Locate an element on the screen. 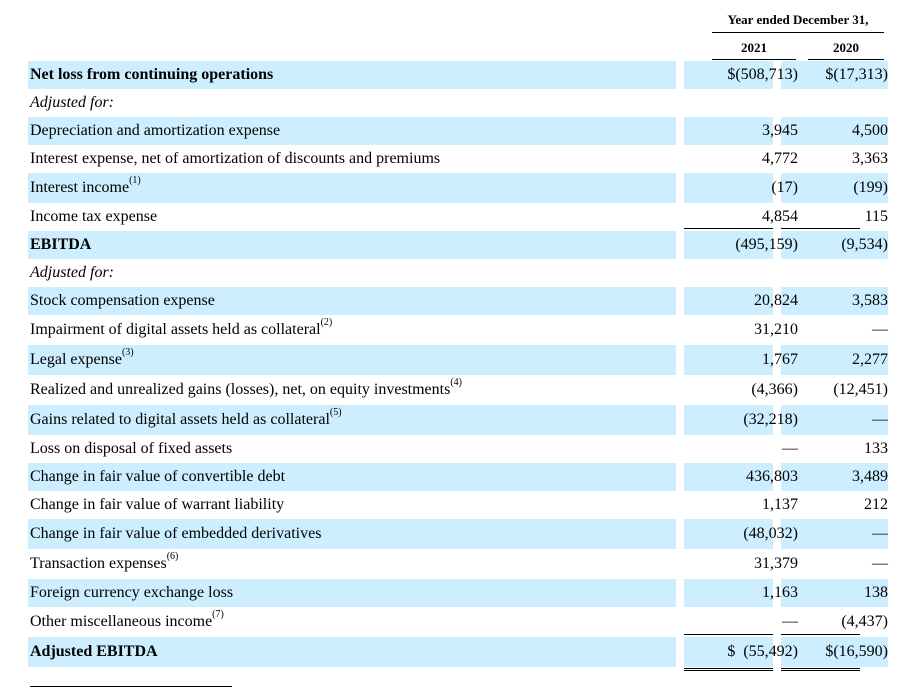 This screenshot has width=908, height=688. value-2021: 20,824 is located at coordinates (776, 300).